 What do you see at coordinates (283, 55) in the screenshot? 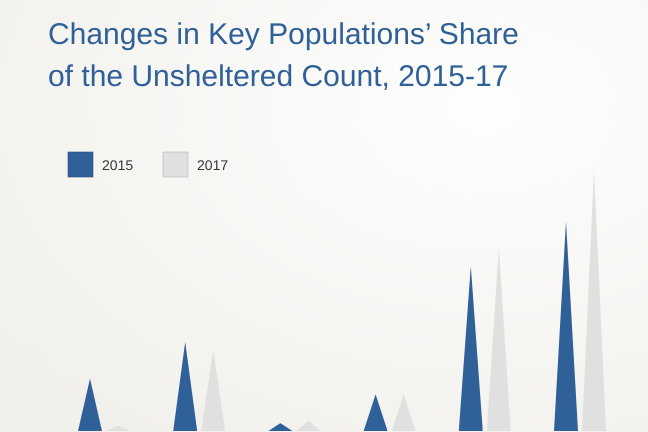
I see `chart-title: Changes in Key Populations’ Share of the Unsheltered Count, 2015-17` at bounding box center [283, 55].